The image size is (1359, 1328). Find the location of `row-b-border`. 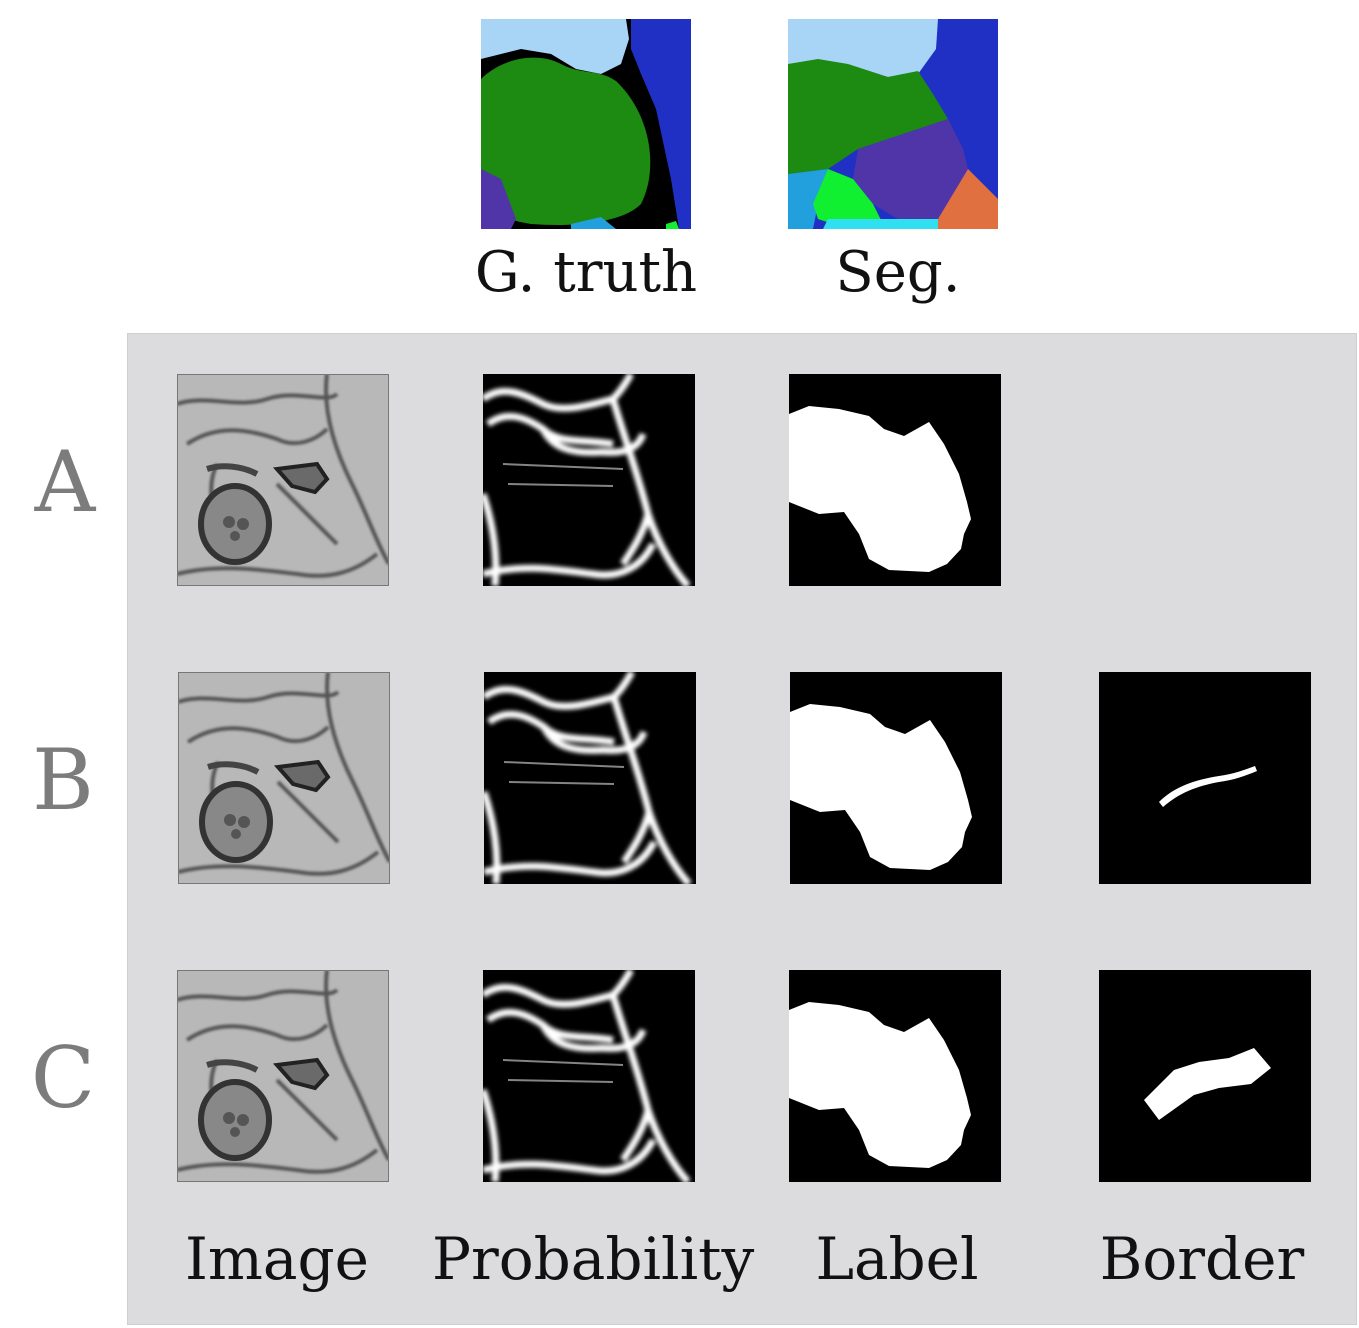

row-b-border is located at coordinates (1205, 778).